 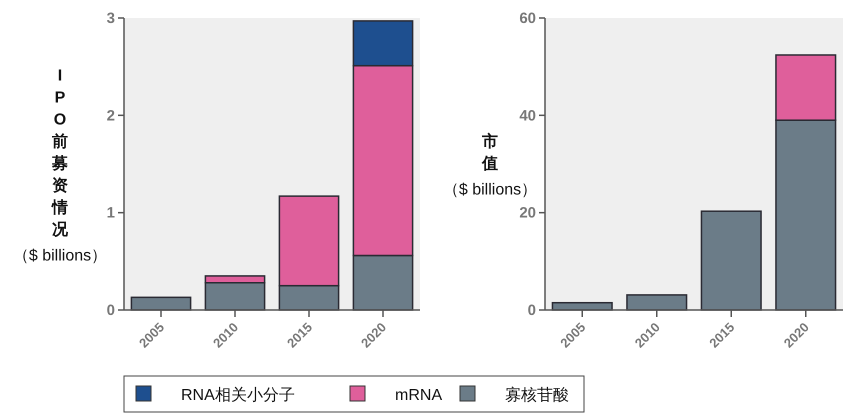 What do you see at coordinates (110, 18) in the screenshot?
I see `y-tick-label: 3` at bounding box center [110, 18].